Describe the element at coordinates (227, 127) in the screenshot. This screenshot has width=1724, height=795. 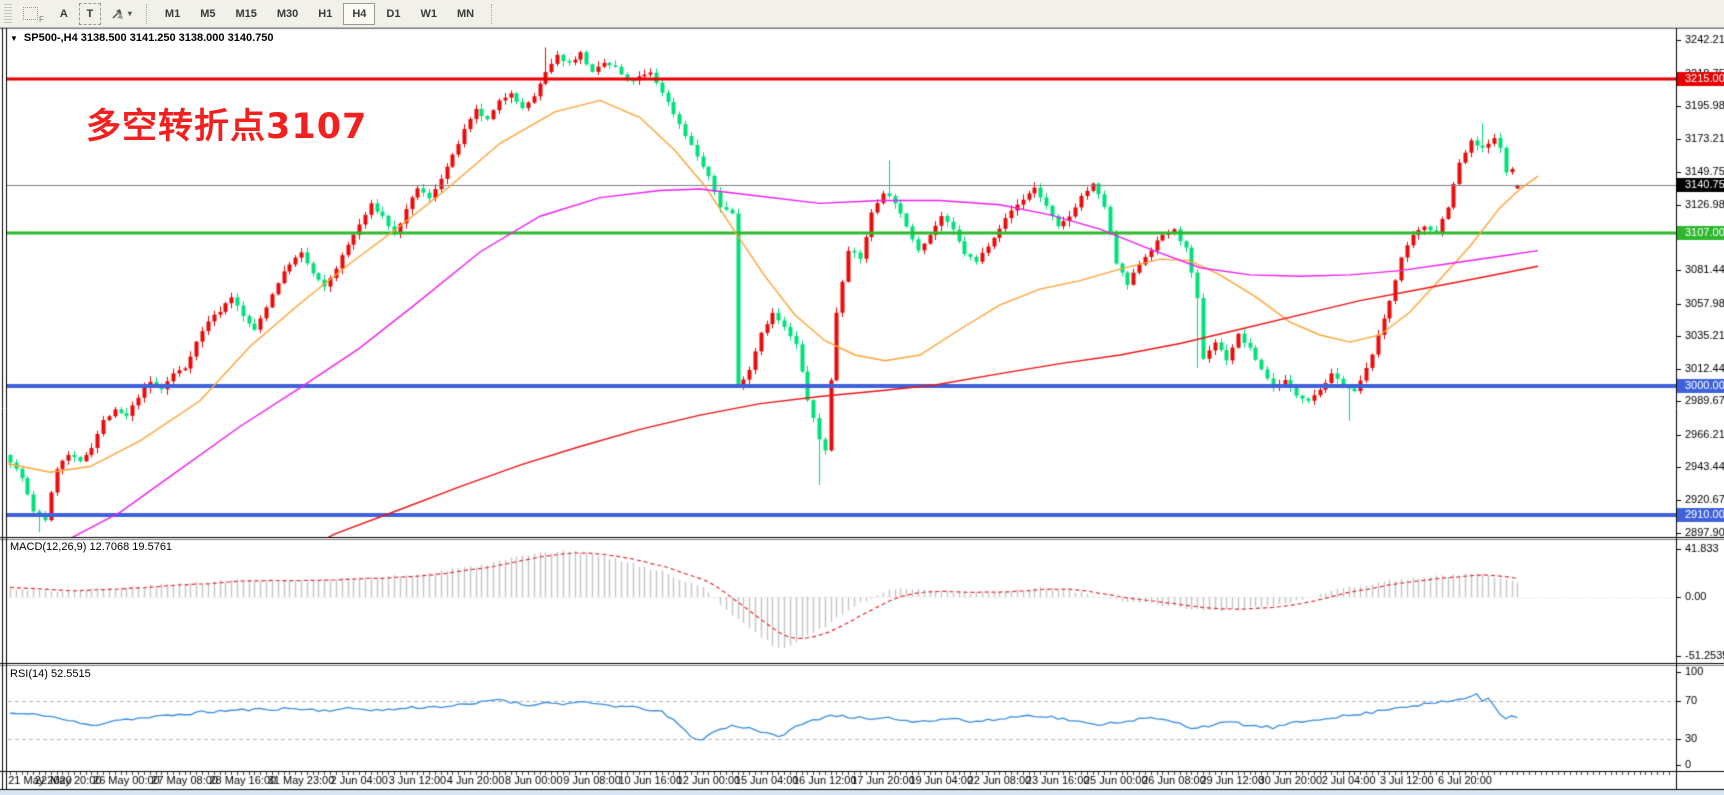
I see `chart-annotation-text: 多空转折点3107` at that location.